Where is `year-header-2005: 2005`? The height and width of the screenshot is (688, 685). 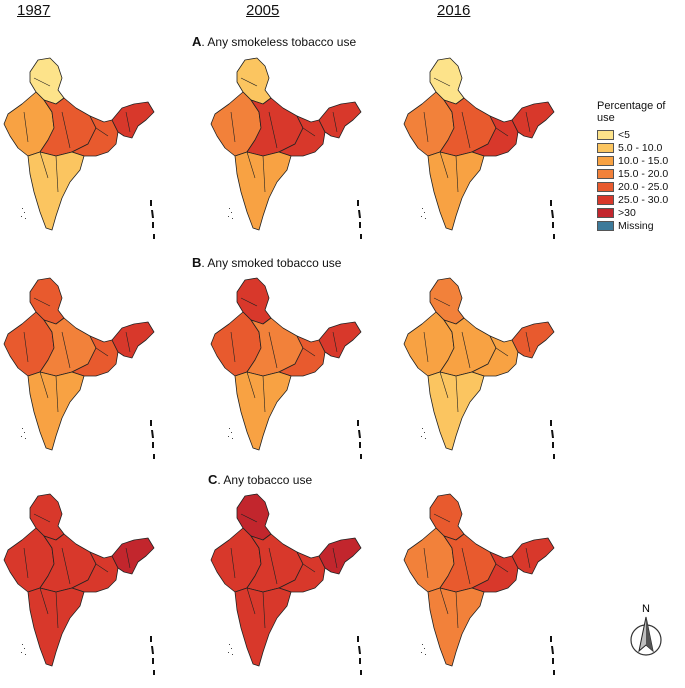 year-header-2005: 2005 is located at coordinates (263, 10).